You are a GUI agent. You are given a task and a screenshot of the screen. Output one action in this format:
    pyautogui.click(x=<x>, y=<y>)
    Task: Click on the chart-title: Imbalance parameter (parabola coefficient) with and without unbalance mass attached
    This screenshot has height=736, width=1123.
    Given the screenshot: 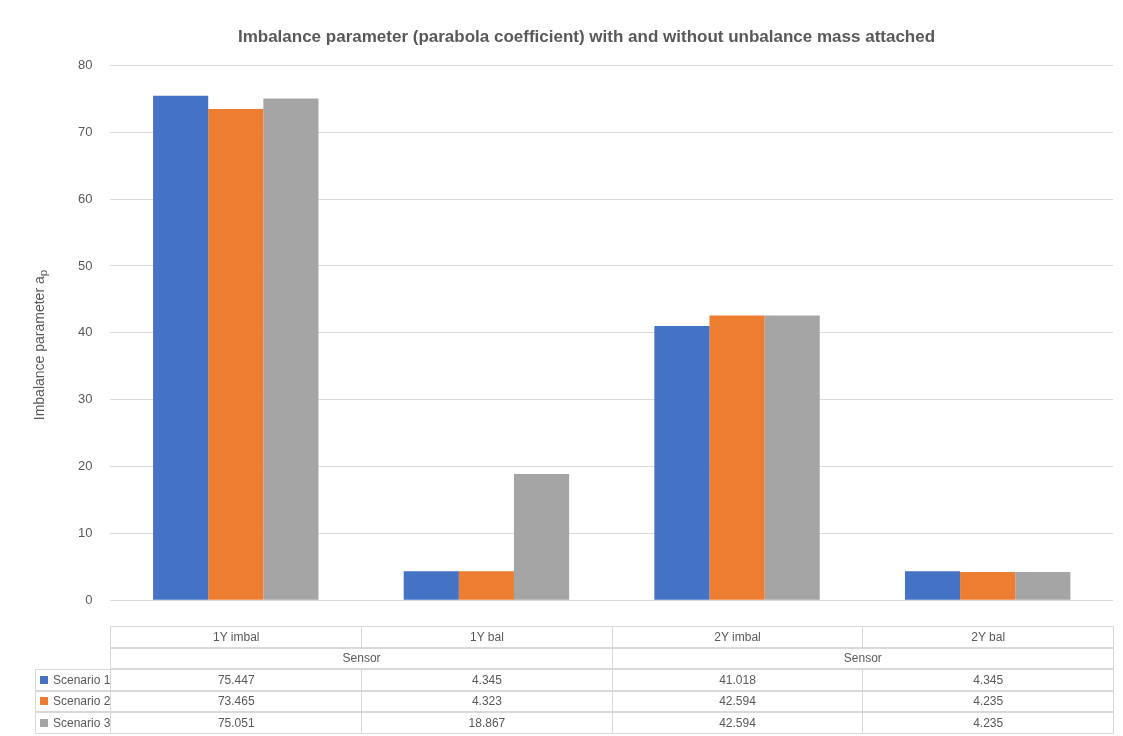 What is the action you would take?
    pyautogui.click(x=586, y=36)
    